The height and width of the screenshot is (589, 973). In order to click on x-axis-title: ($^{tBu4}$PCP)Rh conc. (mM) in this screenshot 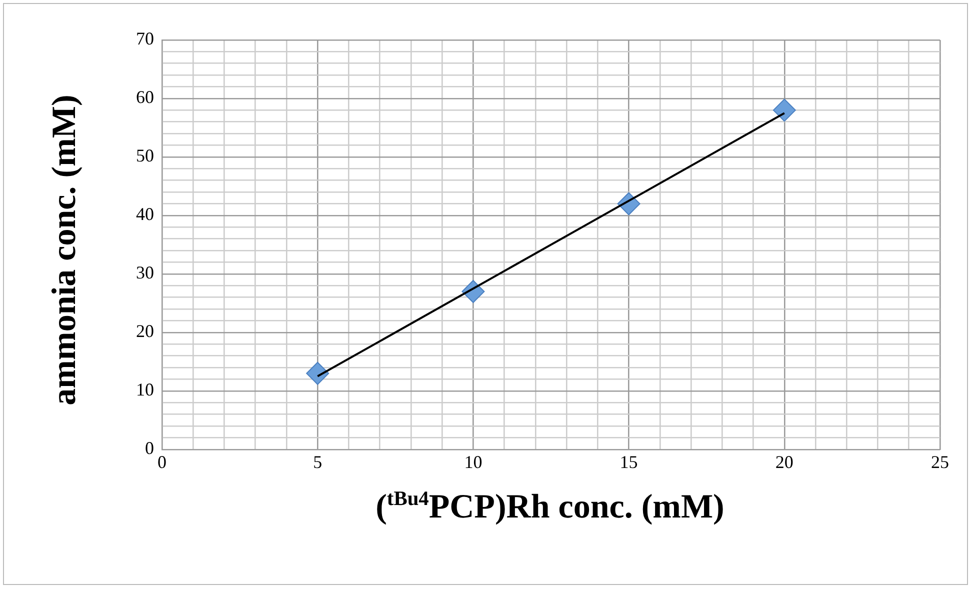, I will do `click(550, 507)`.